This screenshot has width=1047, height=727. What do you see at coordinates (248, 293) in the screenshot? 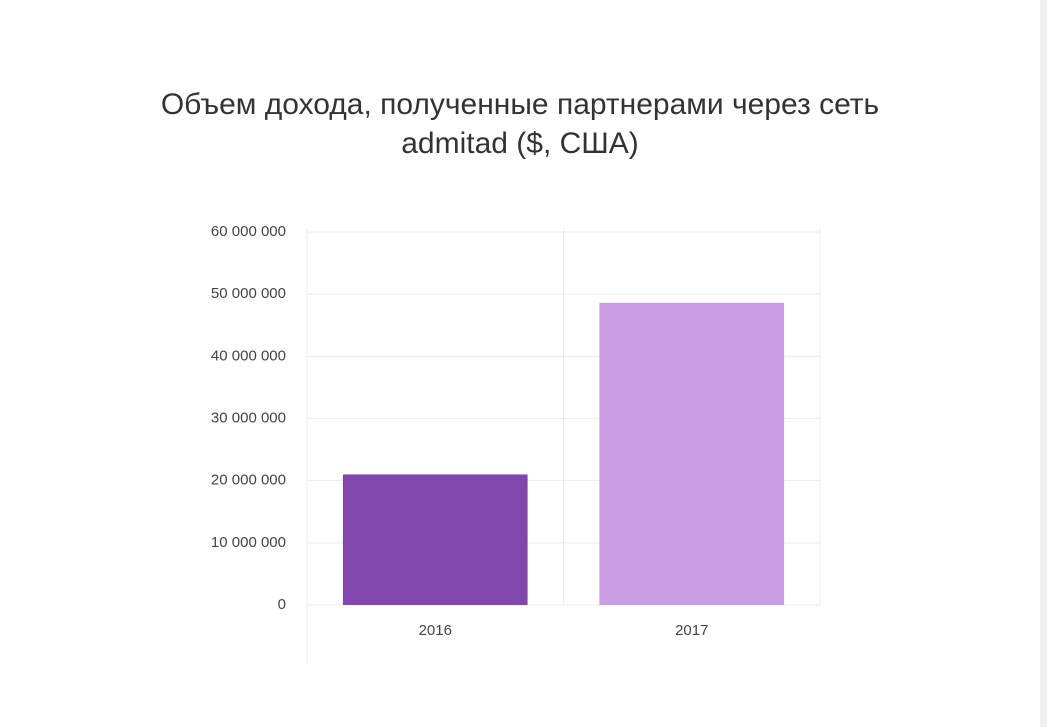
I see `y-tick-label: 50 000 000` at bounding box center [248, 293].